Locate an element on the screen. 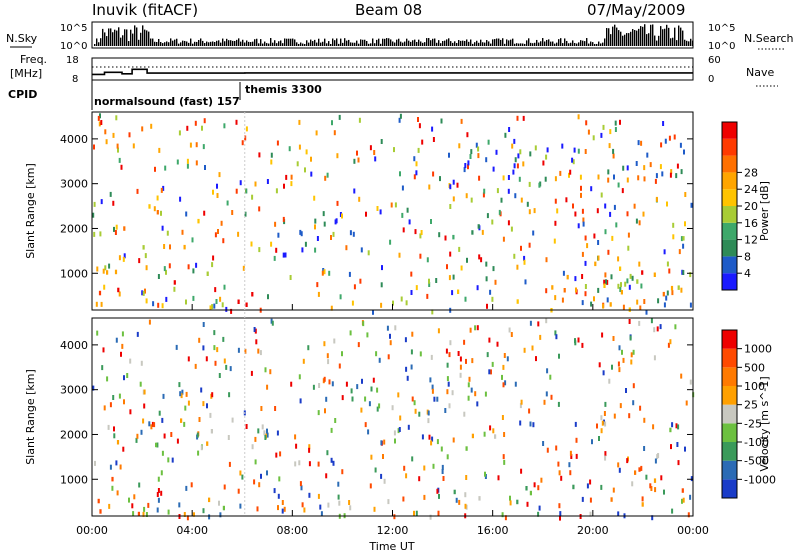 This screenshot has height=558, width=800. x-tick-label: 00:00 is located at coordinates (693, 530).